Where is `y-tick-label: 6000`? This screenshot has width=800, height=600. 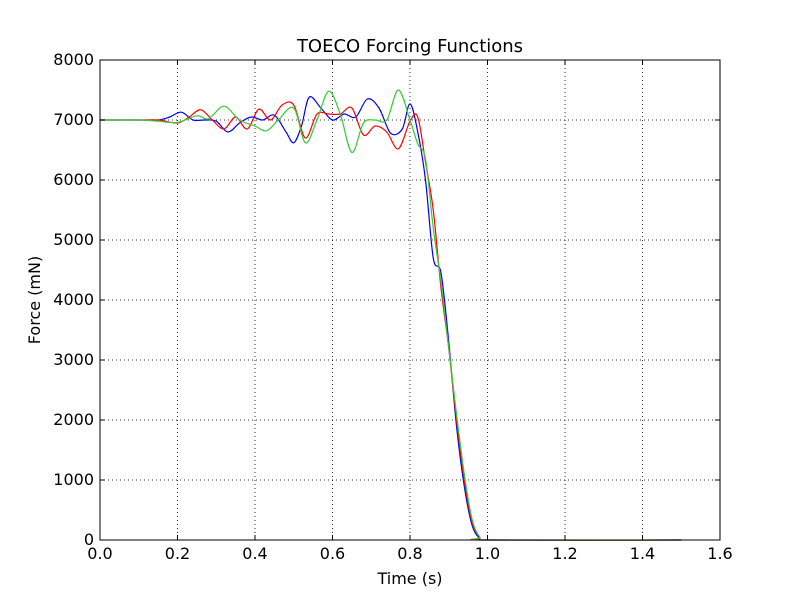
y-tick-label: 6000 is located at coordinates (73, 179).